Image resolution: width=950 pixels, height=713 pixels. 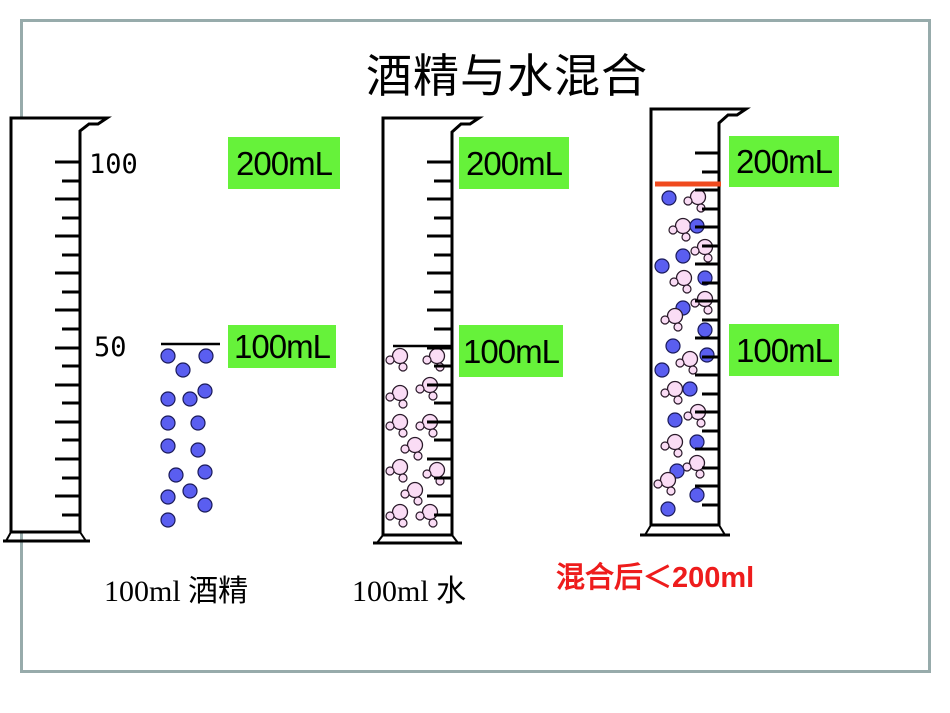 I want to click on slide-title: 酒精与水混合, so click(x=507, y=76).